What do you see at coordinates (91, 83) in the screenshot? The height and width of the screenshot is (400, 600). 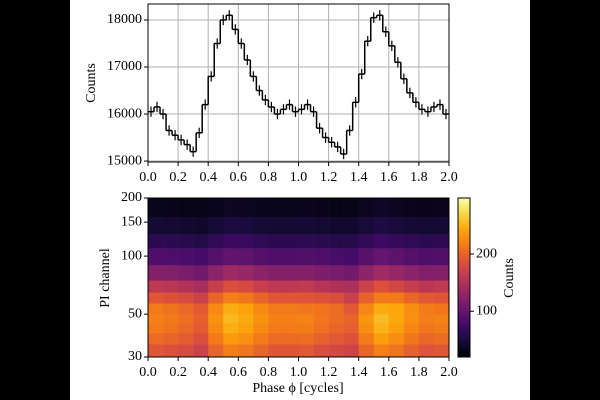 I see `y-axis-label: Counts` at bounding box center [91, 83].